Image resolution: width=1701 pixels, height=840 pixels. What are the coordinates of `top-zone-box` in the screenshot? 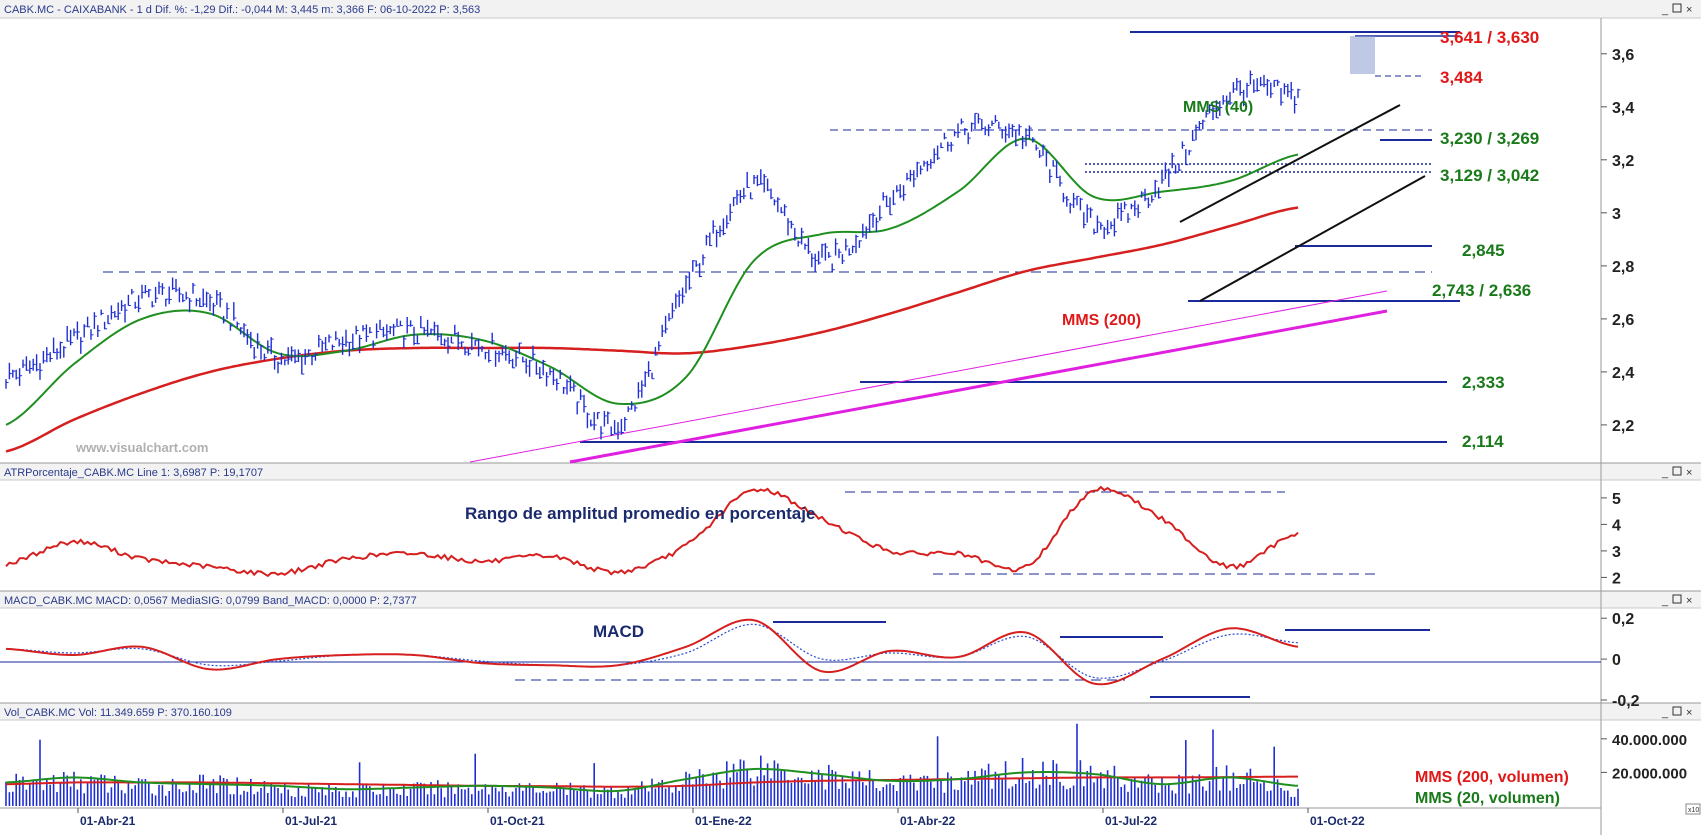 It's located at (1362, 55).